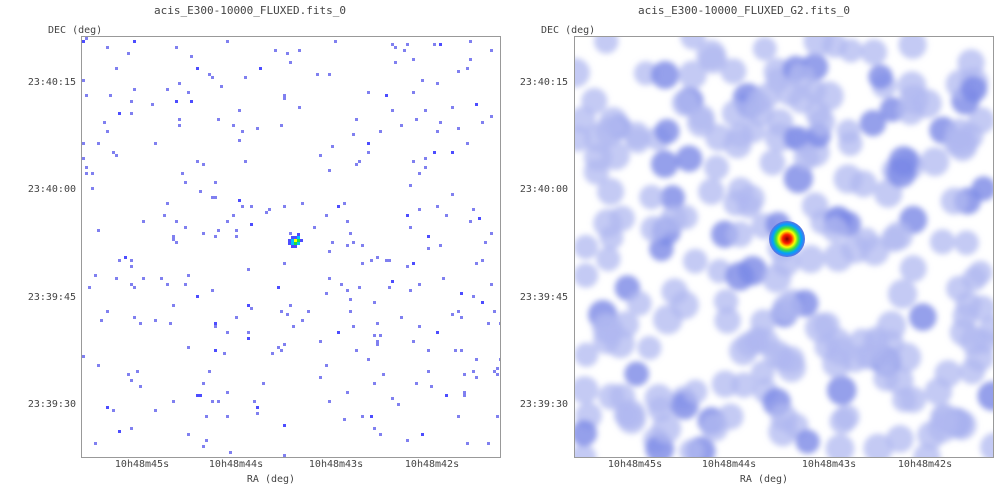  Describe the element at coordinates (729, 464) in the screenshot. I see `right-xtick-1: 10h48m44s` at that location.